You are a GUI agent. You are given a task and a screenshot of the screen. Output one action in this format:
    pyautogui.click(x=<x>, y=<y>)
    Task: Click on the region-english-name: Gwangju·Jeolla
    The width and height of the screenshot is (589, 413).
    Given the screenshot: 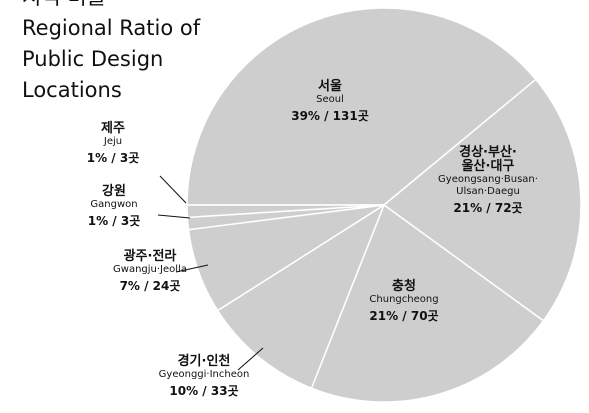 What is the action you would take?
    pyautogui.click(x=150, y=269)
    